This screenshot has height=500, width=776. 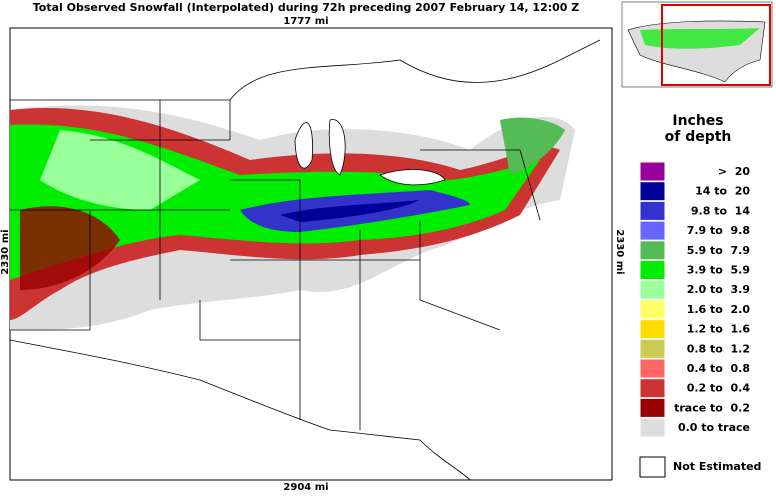 I want to click on legend-label: 0.2 to 0.4, so click(x=719, y=388).